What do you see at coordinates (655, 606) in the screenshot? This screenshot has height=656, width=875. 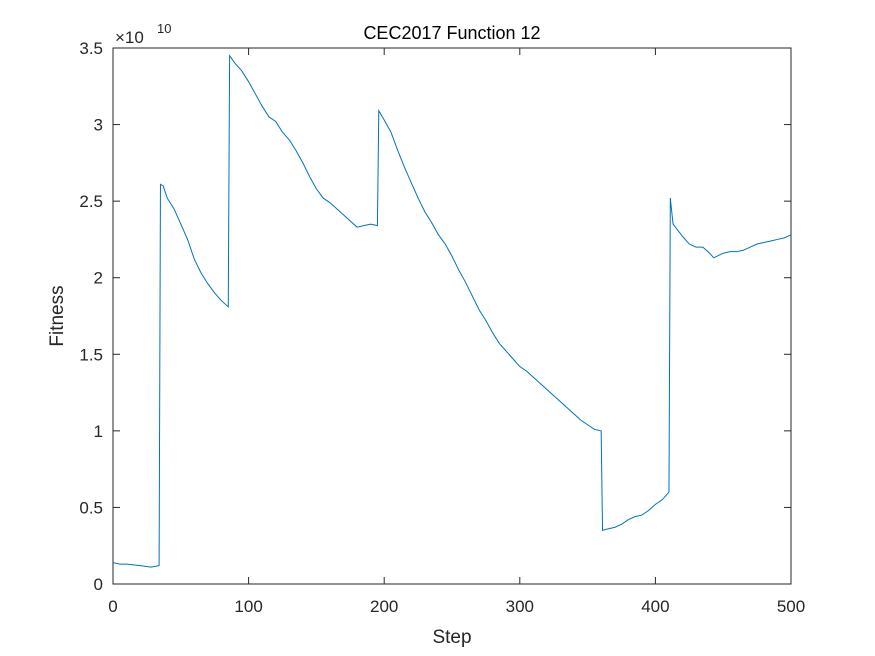 I see `x-tick-label: 400` at bounding box center [655, 606].